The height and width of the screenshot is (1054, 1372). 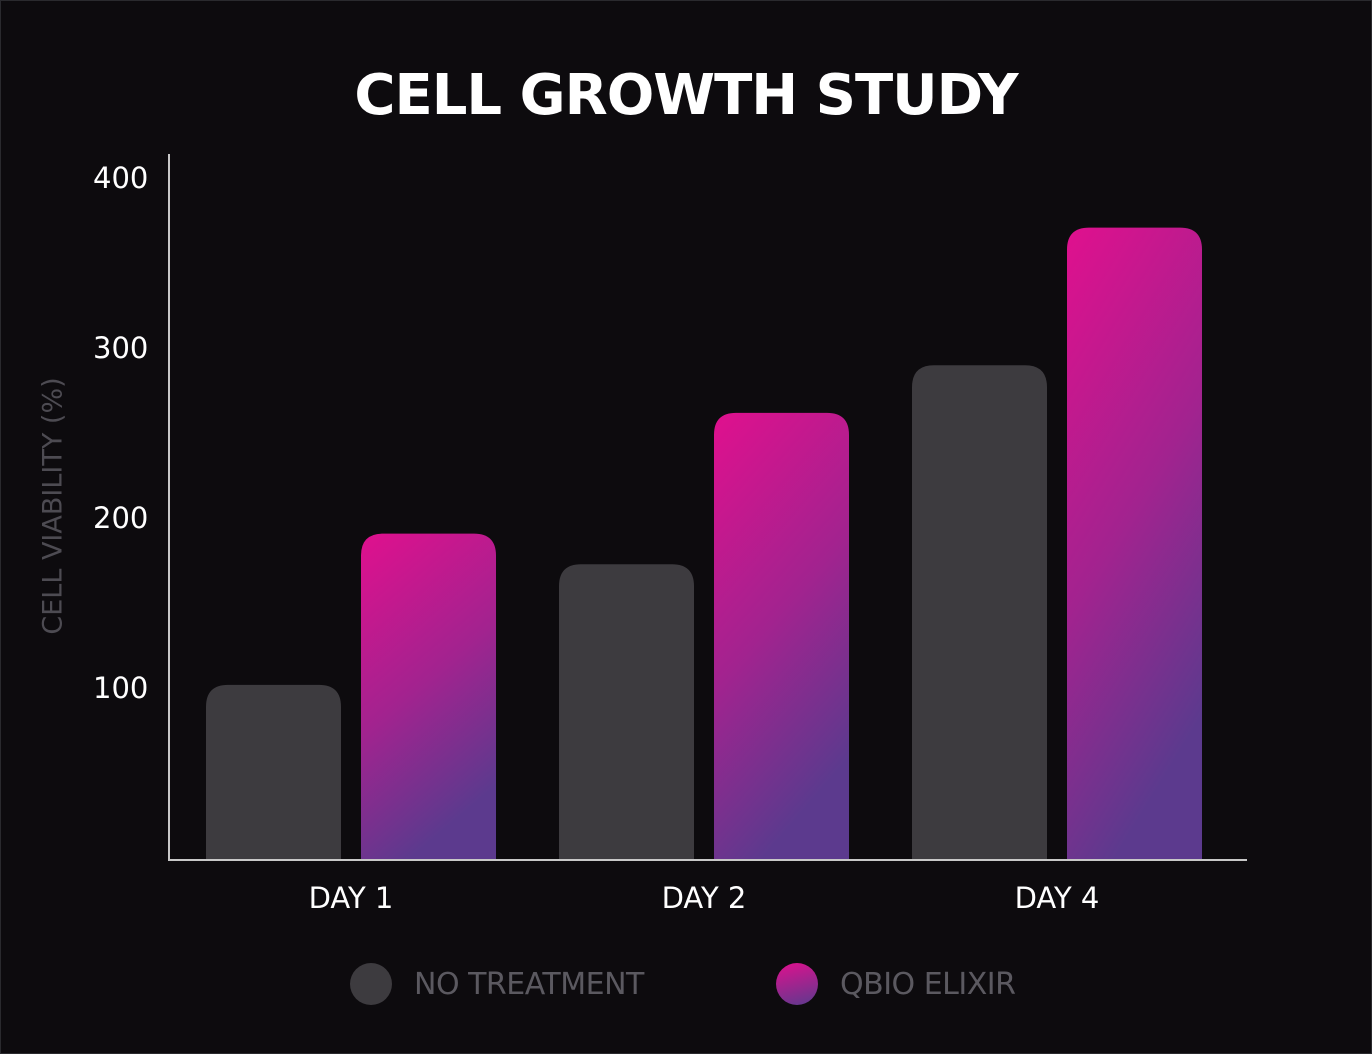 I want to click on legend: NO TREATMENT QBIO ELIXIR, so click(x=686, y=986).